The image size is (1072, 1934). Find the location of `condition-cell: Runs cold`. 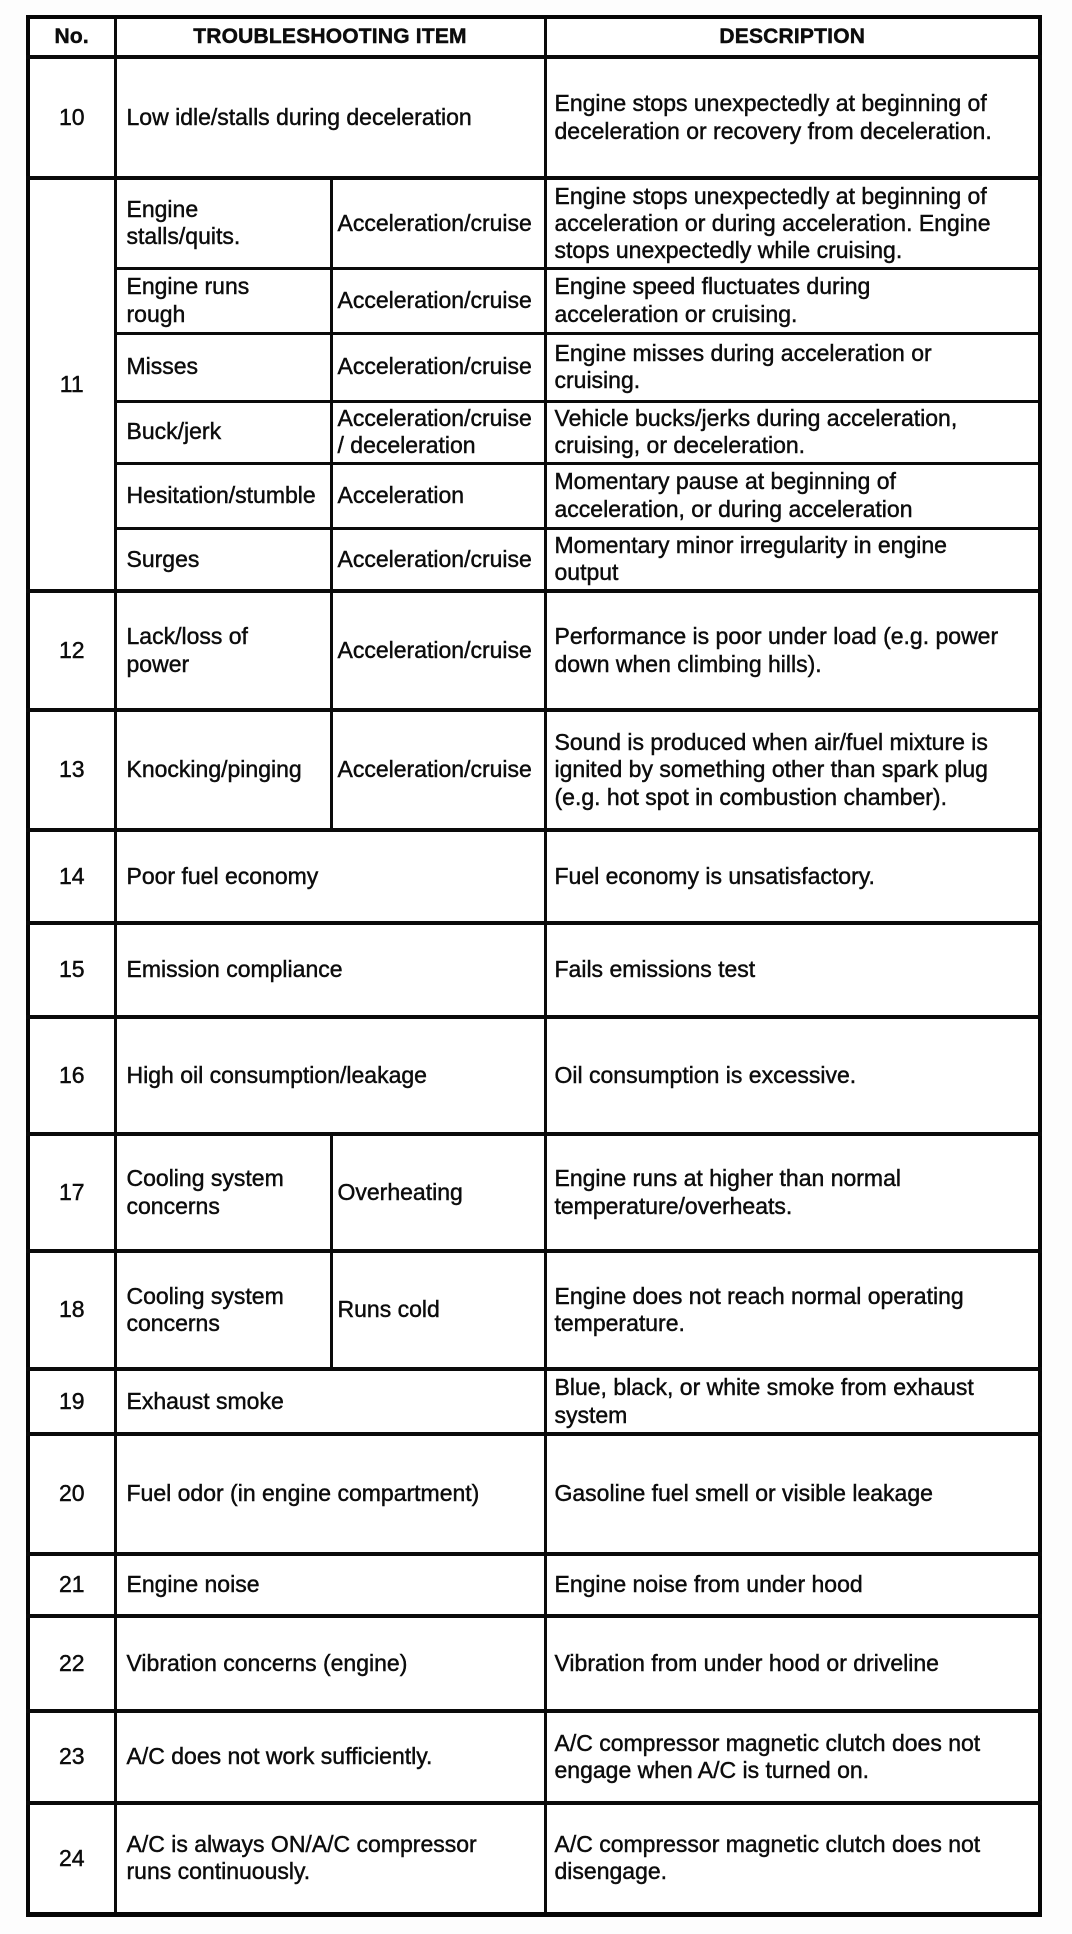

condition-cell: Runs cold is located at coordinates (438, 1310).